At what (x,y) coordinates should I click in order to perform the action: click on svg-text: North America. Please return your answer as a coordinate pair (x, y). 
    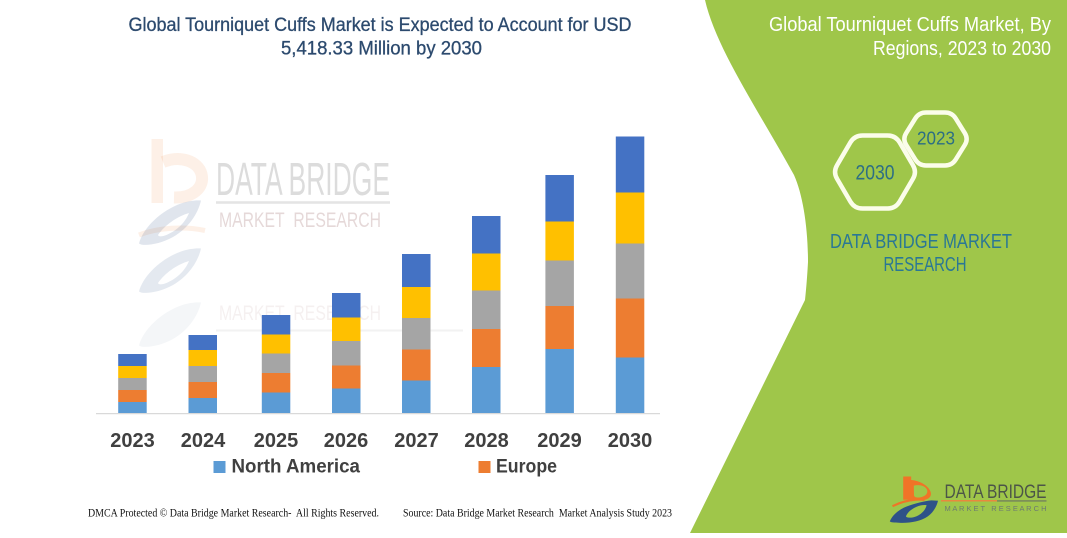
    Looking at the image, I should click on (296, 467).